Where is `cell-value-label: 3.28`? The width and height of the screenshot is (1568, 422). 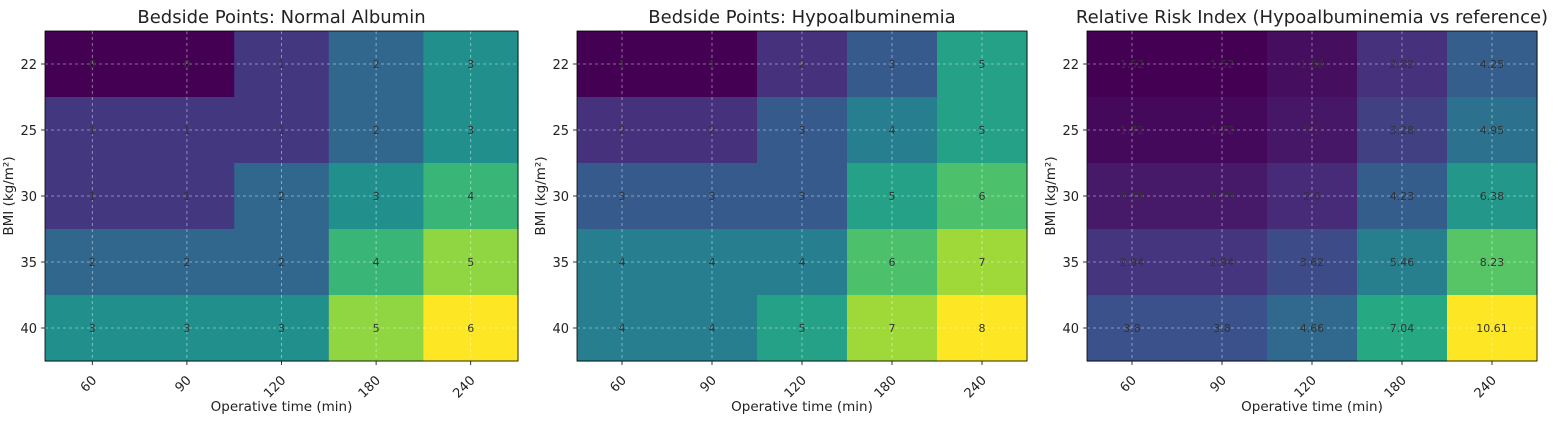 cell-value-label: 3.28 is located at coordinates (1402, 130).